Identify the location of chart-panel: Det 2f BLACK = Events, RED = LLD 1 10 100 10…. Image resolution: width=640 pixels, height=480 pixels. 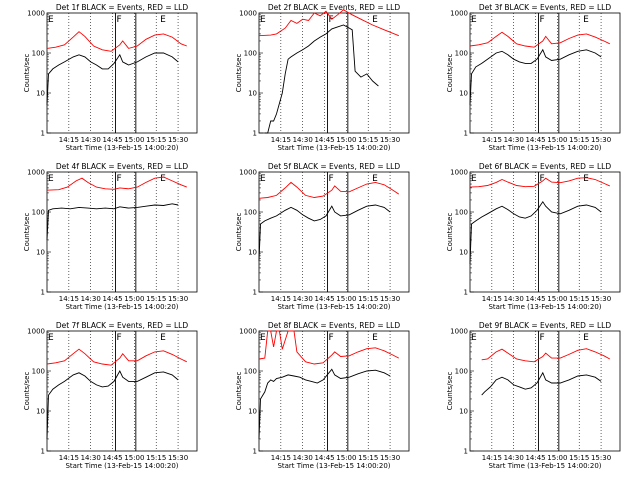
(322, 77).